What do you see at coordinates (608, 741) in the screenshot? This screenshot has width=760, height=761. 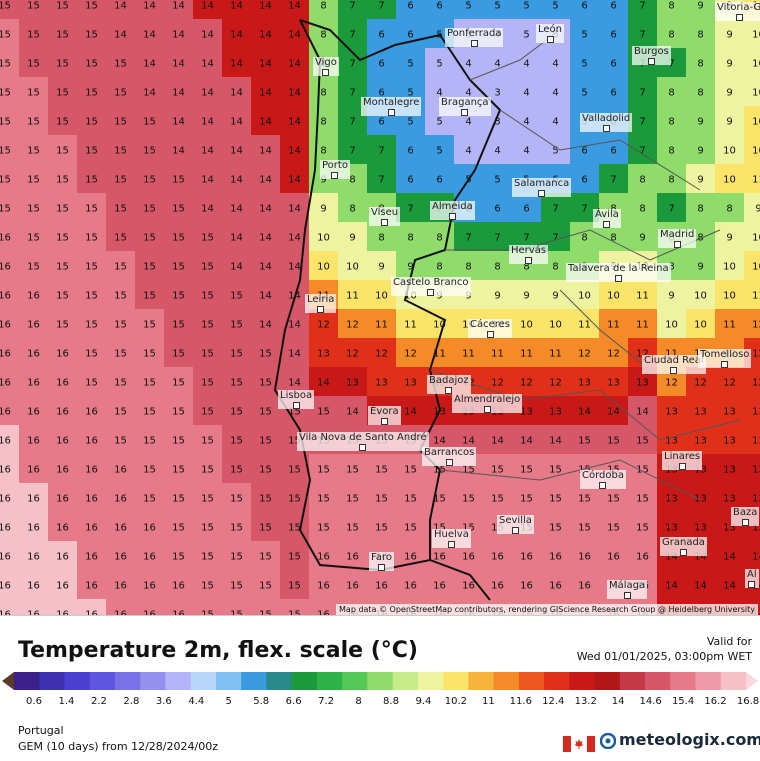 I see `meteologix-logo-icon` at bounding box center [608, 741].